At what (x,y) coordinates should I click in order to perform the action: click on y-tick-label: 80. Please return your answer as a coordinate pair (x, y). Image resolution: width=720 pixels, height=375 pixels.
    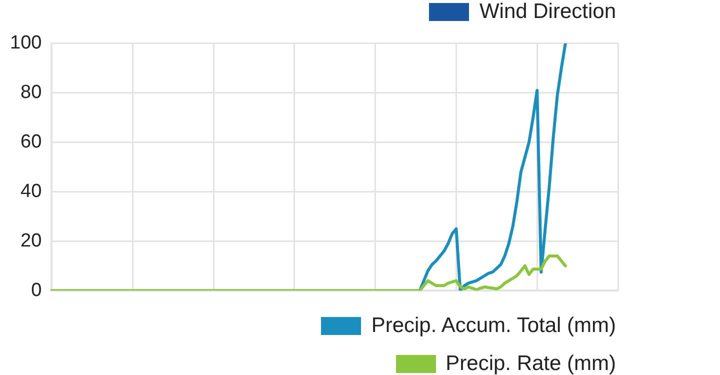
    Looking at the image, I should click on (31, 93).